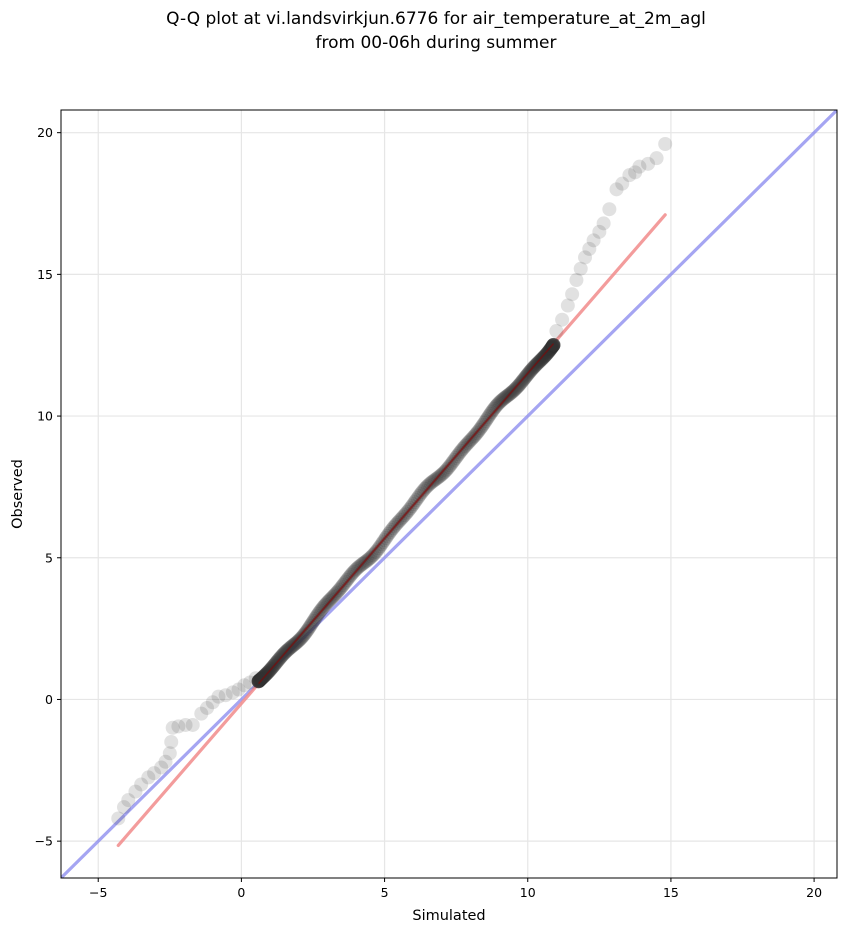 Image resolution: width=845 pixels, height=934 pixels. What do you see at coordinates (49, 699) in the screenshot?
I see `y-tick-label: 0` at bounding box center [49, 699].